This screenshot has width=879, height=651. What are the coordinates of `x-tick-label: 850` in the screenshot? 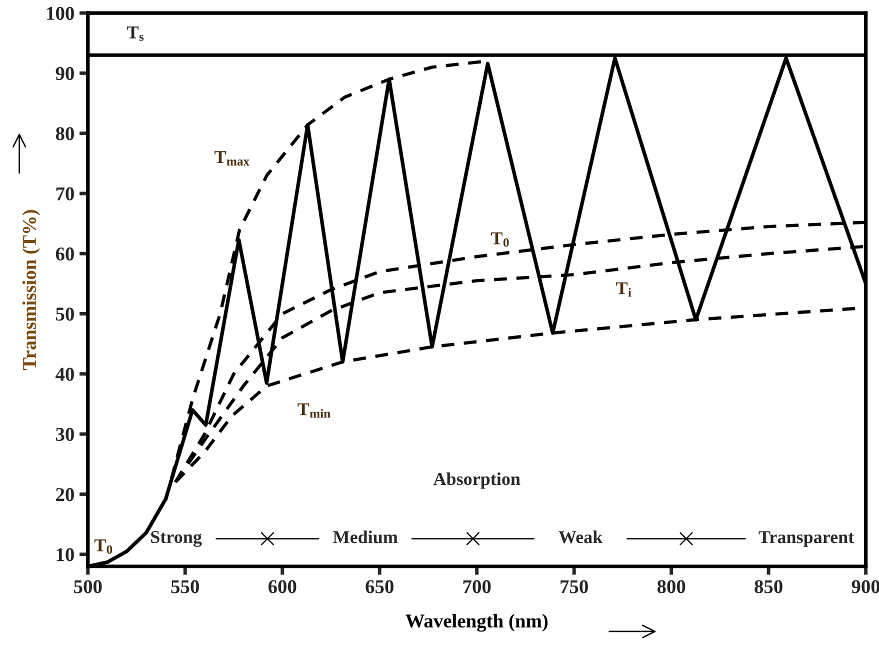 It's located at (768, 587).